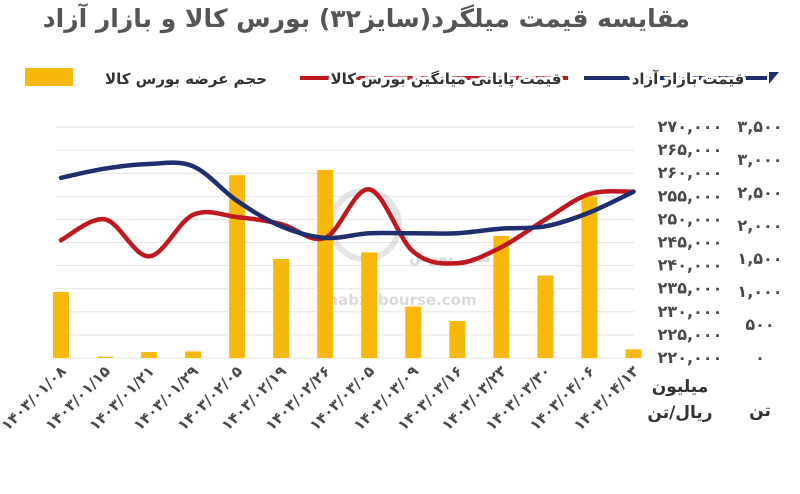 The image size is (800, 494). Describe the element at coordinates (690, 334) in the screenshot. I see `price-tick-label: ۲۲۵,۰۰۰` at that location.